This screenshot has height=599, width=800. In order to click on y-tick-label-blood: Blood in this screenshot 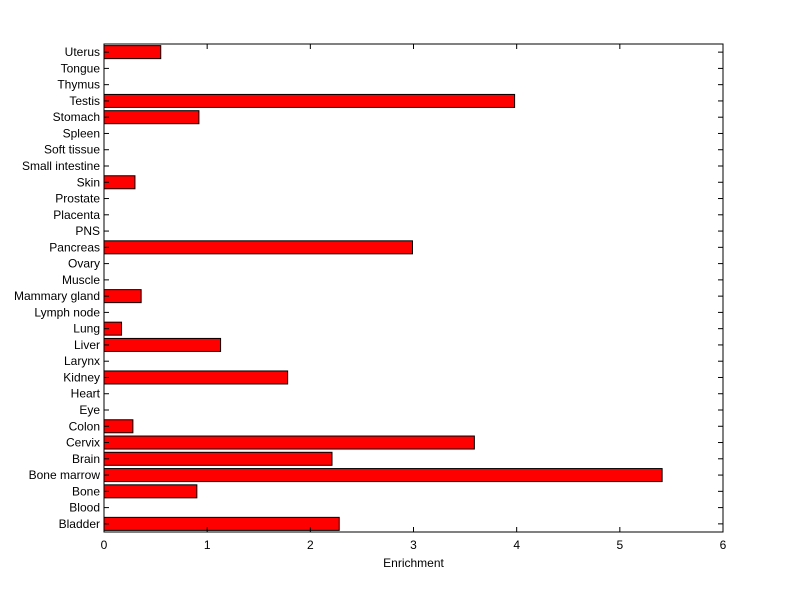, I will do `click(84, 508)`.